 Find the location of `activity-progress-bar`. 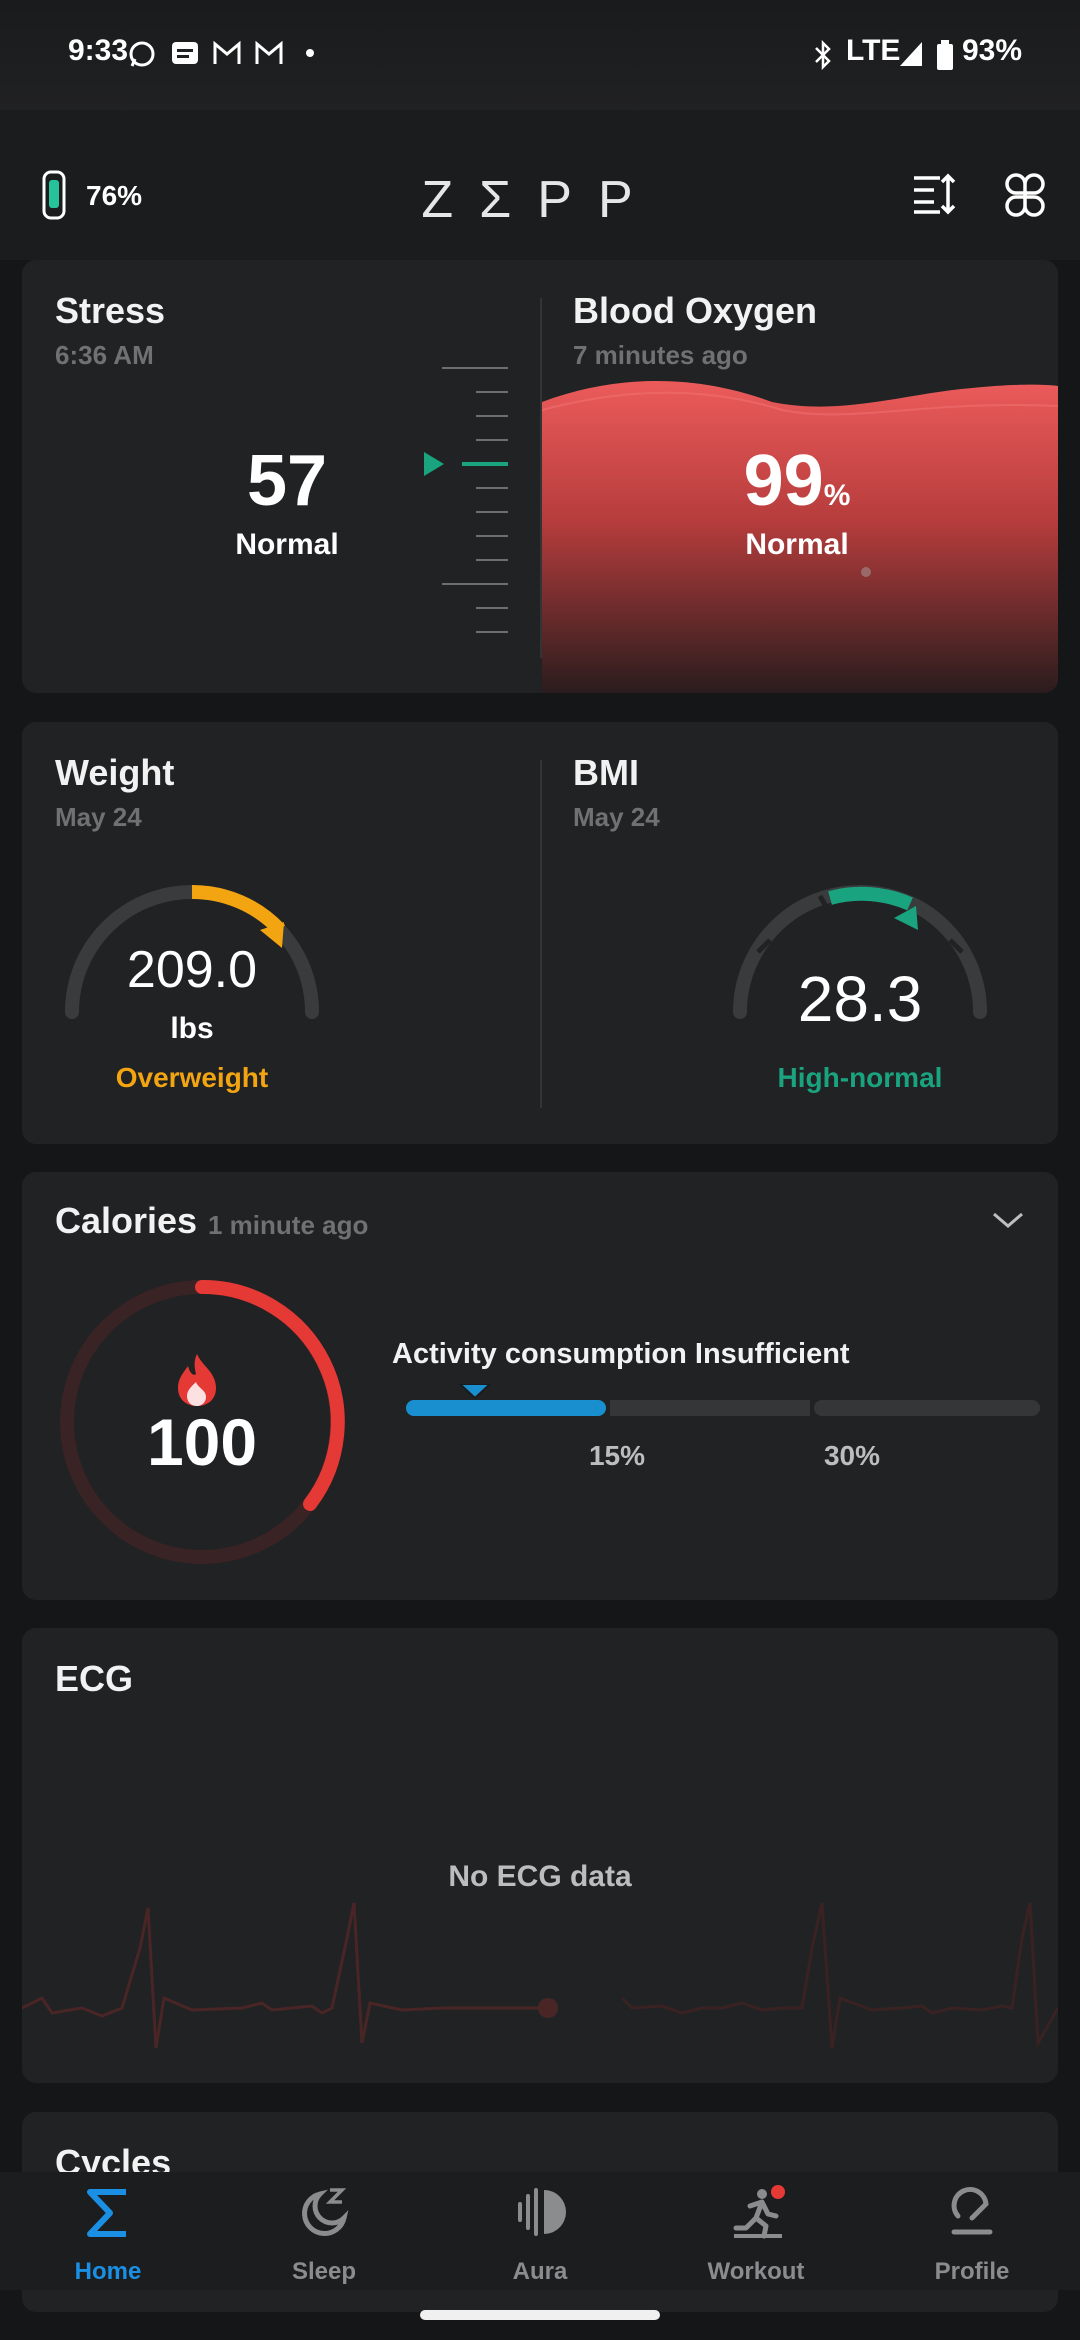

activity-progress-bar is located at coordinates (723, 1400).